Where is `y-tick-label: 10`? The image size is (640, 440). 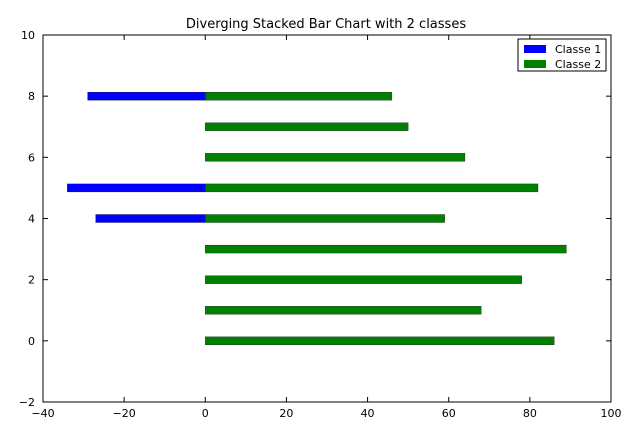
y-tick-label: 10 is located at coordinates (28, 35).